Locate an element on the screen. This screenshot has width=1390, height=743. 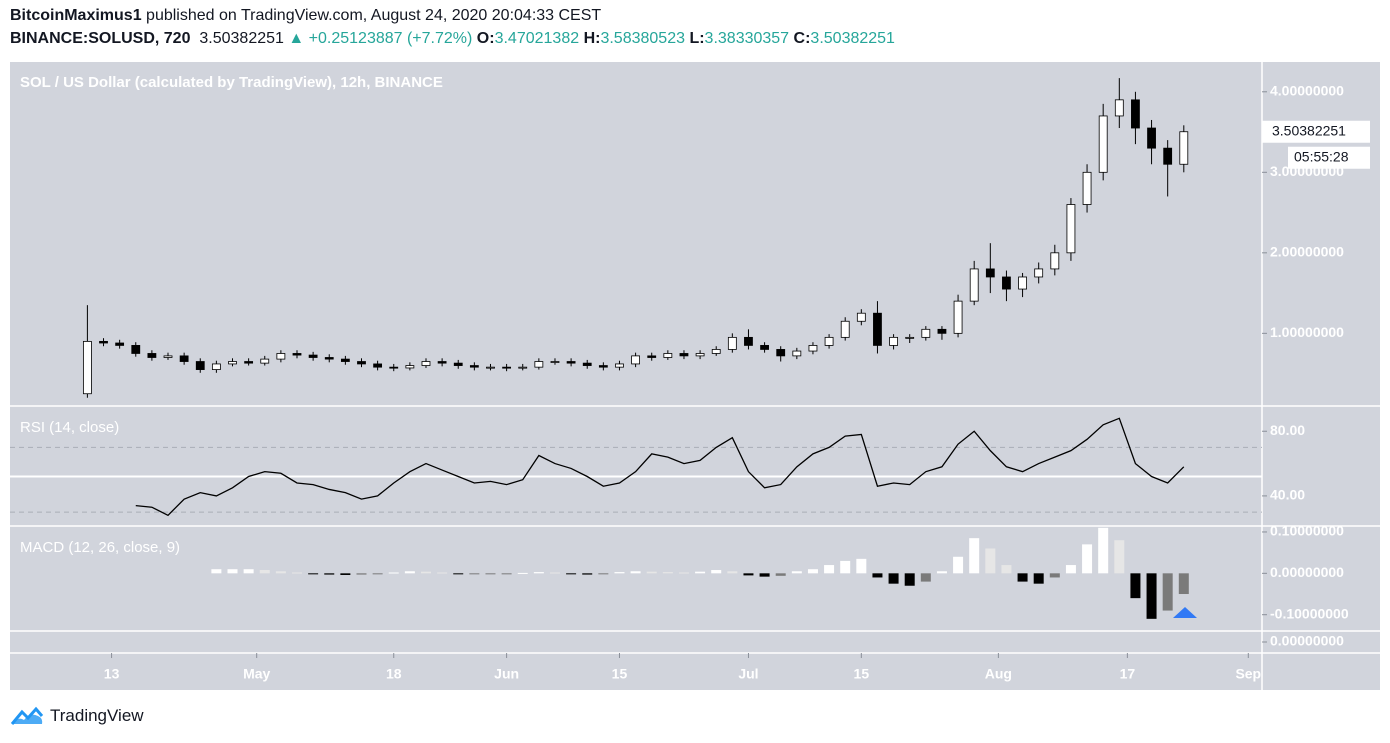
x-tick-label: 17 is located at coordinates (1128, 674).